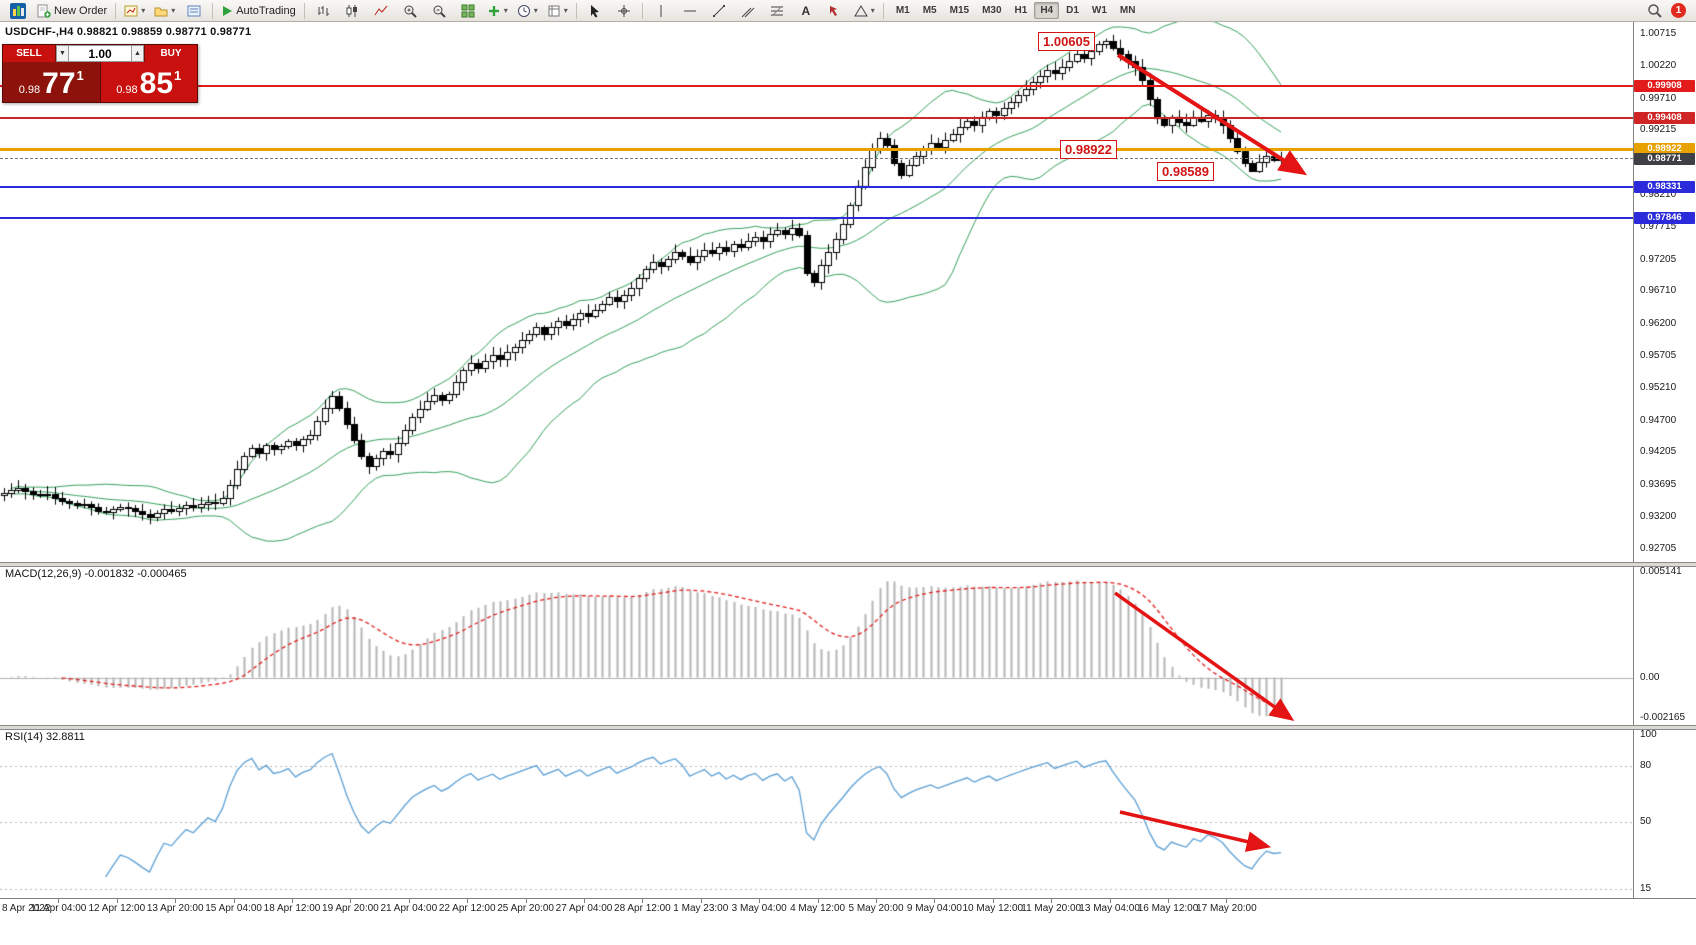 The width and height of the screenshot is (1696, 945). What do you see at coordinates (439, 11) in the screenshot?
I see `zoom-out-button` at bounding box center [439, 11].